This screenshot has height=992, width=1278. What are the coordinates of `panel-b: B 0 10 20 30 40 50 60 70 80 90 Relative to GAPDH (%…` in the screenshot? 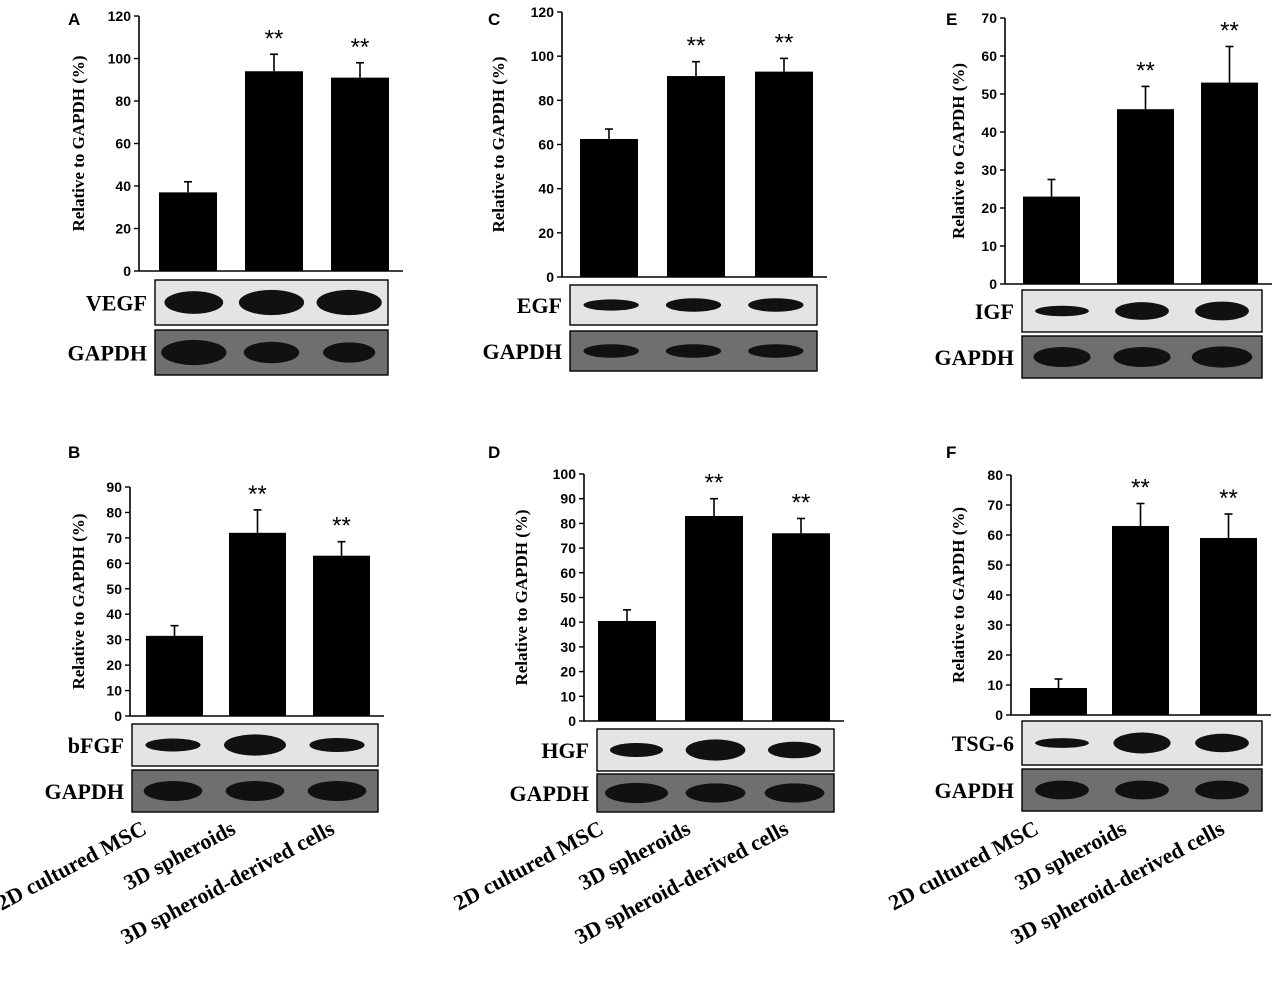 It's located at (214, 628).